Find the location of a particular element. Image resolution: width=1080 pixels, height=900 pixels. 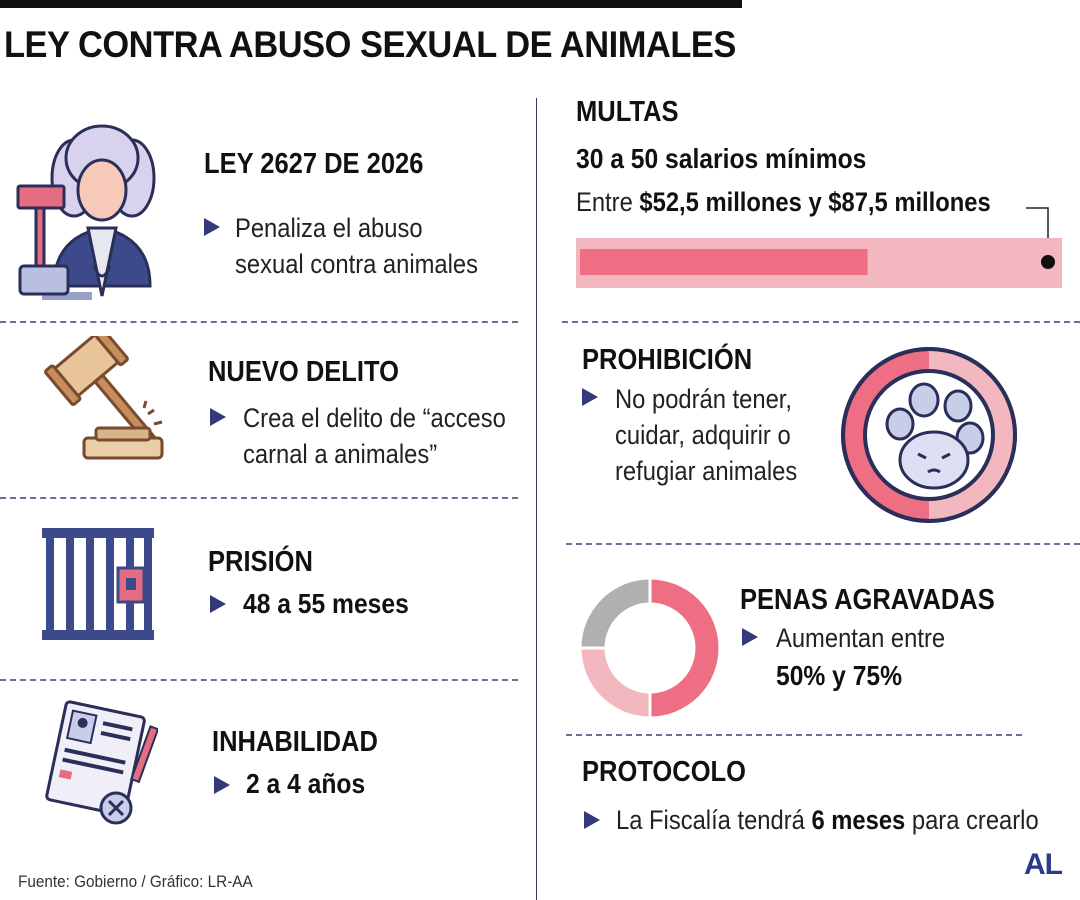

prohibition-heading: PROHIBICIÓN is located at coordinates (667, 360).